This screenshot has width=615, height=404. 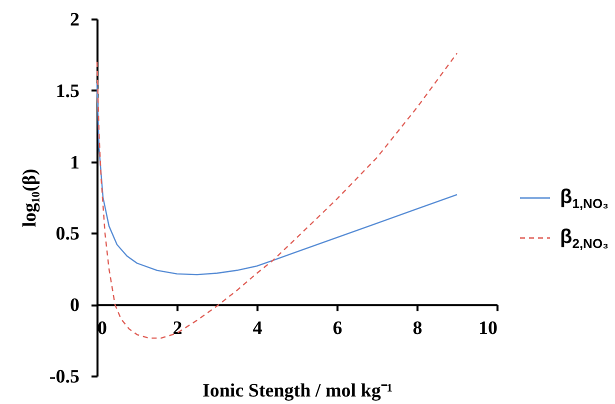 What do you see at coordinates (297, 391) in the screenshot?
I see `x-axis-title: Ionic Stength / mol kg⁻¹` at bounding box center [297, 391].